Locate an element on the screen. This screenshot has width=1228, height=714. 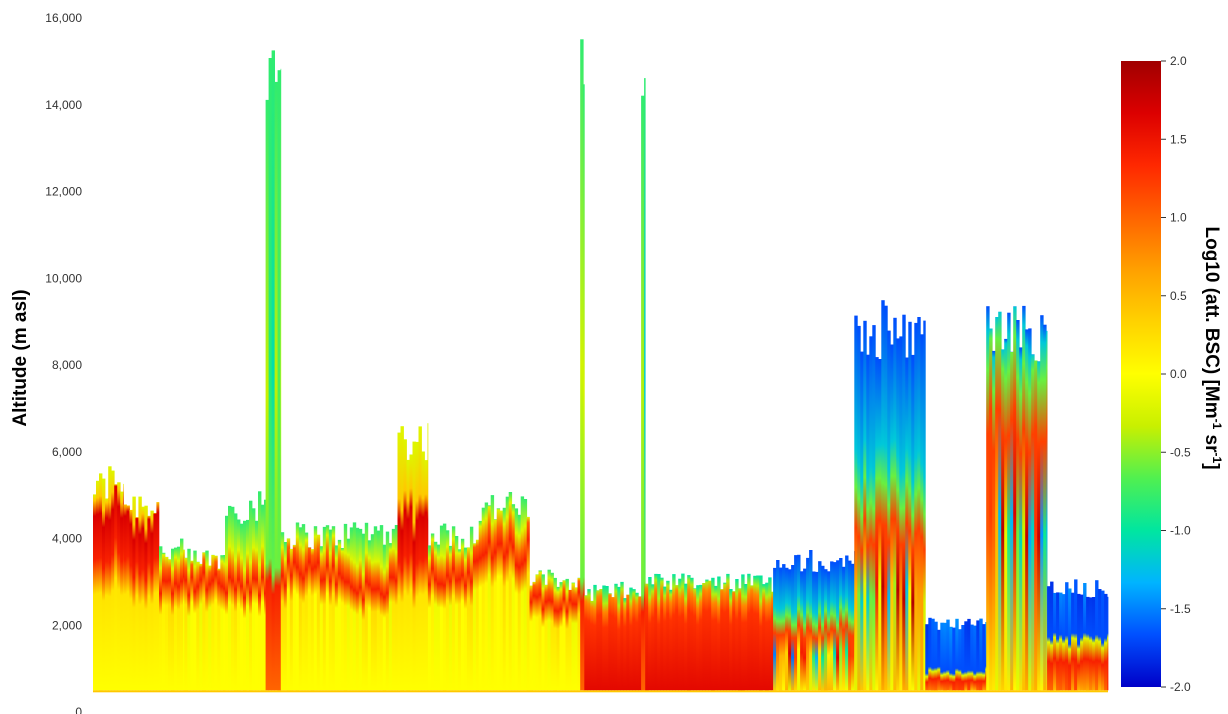
y-tick-label: 8,000 is located at coordinates (67, 365).